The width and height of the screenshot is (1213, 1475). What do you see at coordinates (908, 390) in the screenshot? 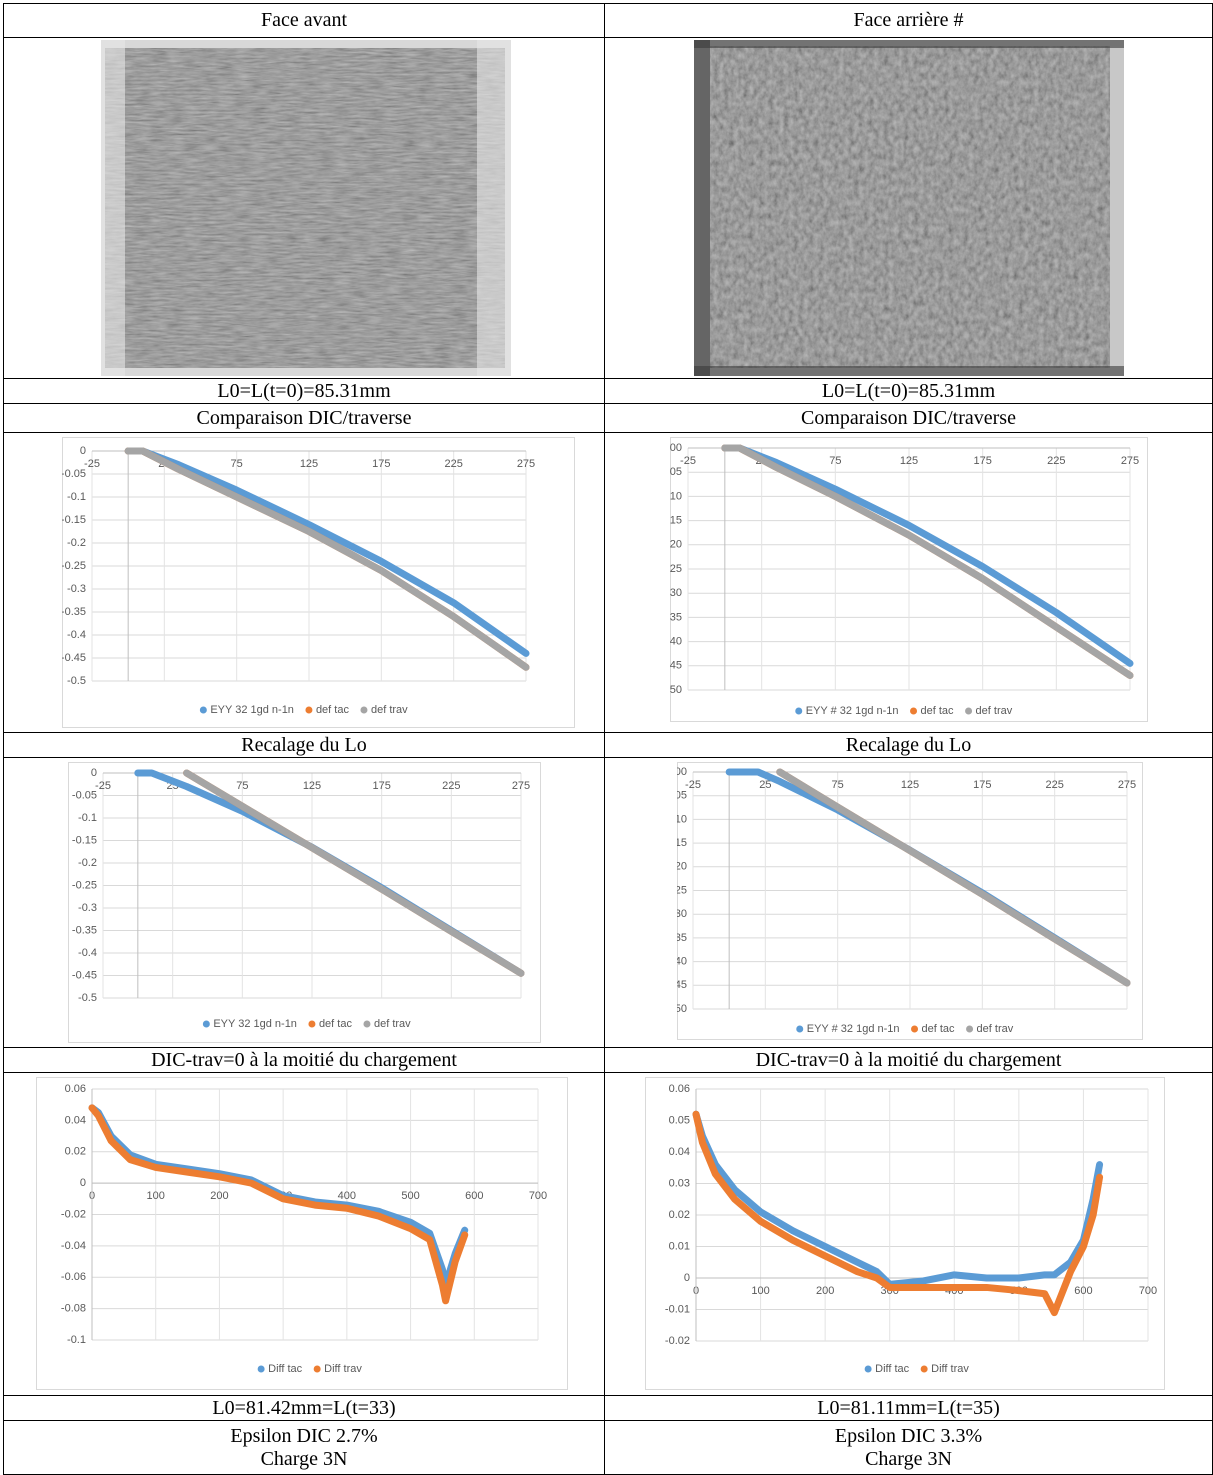
I see `cell-text: L0=L(t=0)=85.31mm` at bounding box center [908, 390].